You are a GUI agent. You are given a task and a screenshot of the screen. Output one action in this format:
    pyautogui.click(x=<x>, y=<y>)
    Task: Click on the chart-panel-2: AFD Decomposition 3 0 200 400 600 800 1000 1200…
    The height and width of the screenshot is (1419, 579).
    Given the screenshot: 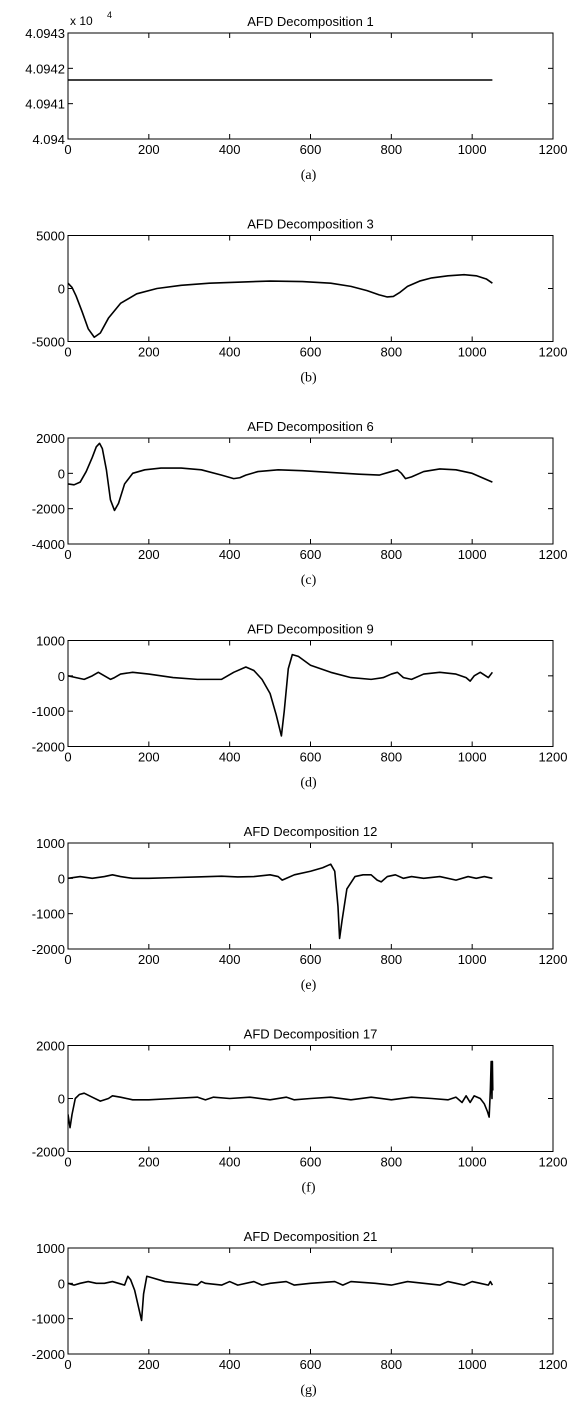 What is the action you would take?
    pyautogui.click(x=300, y=301)
    